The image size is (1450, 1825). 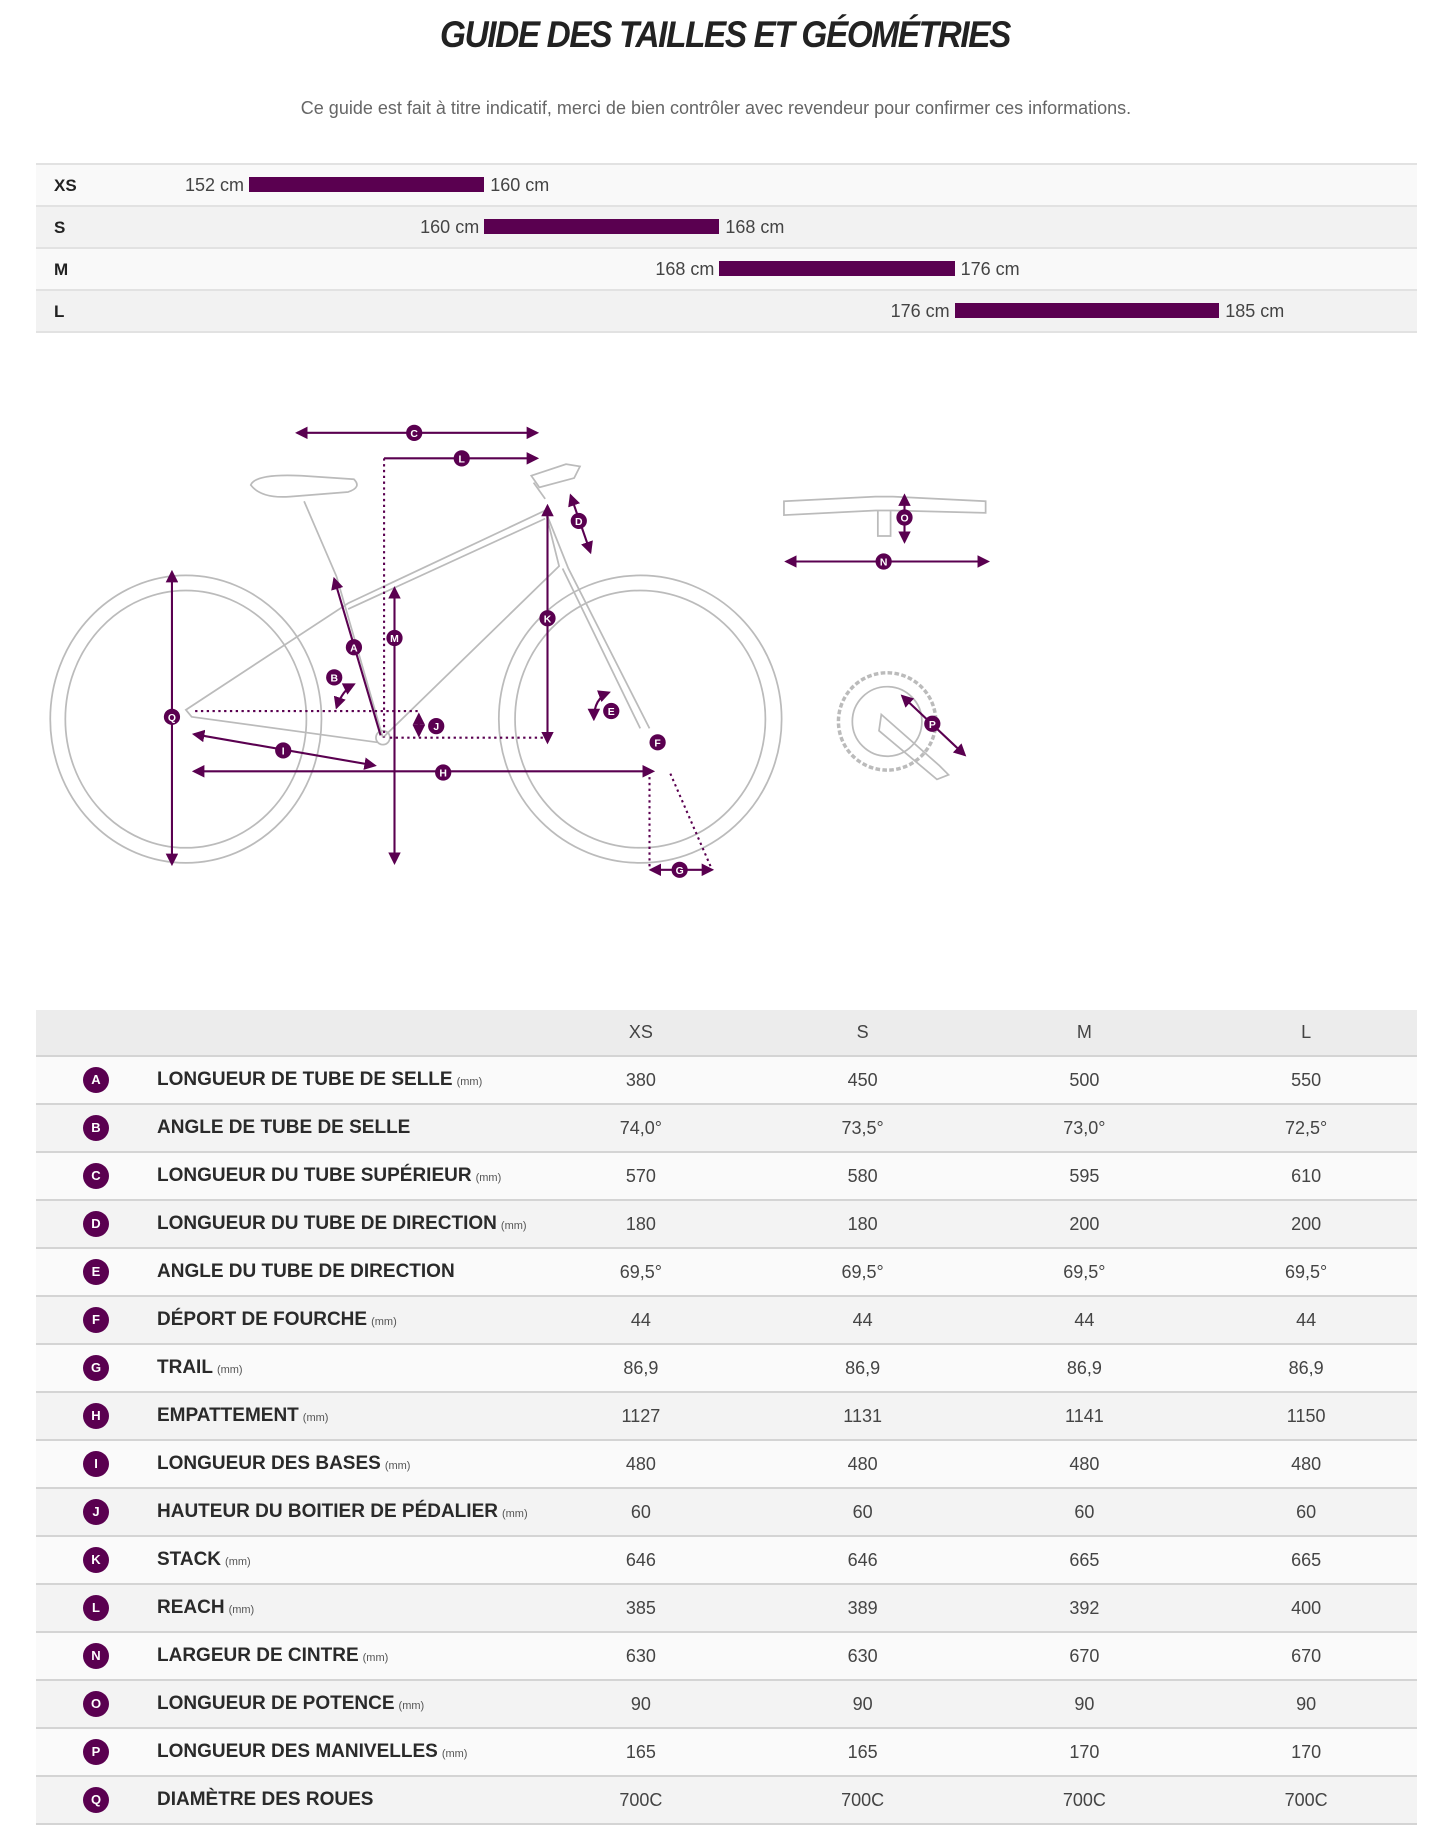 What do you see at coordinates (641, 1608) in the screenshot?
I see `value-cell-xs: 385` at bounding box center [641, 1608].